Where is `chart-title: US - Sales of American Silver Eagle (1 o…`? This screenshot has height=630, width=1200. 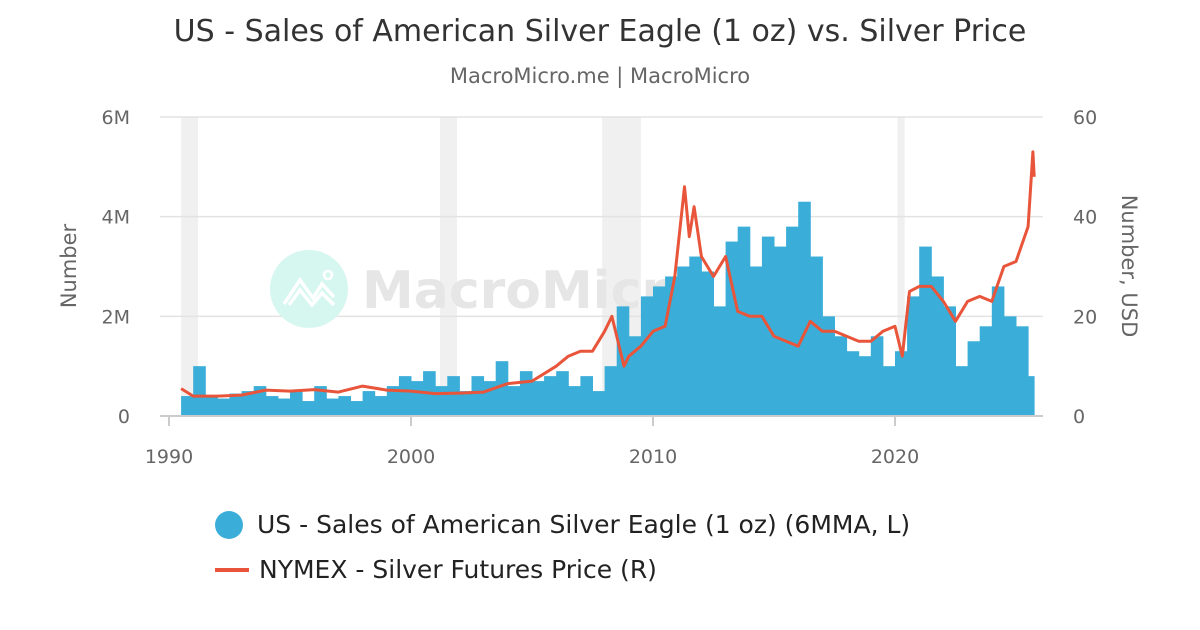 chart-title: US - Sales of American Silver Eagle (1 o… is located at coordinates (600, 31).